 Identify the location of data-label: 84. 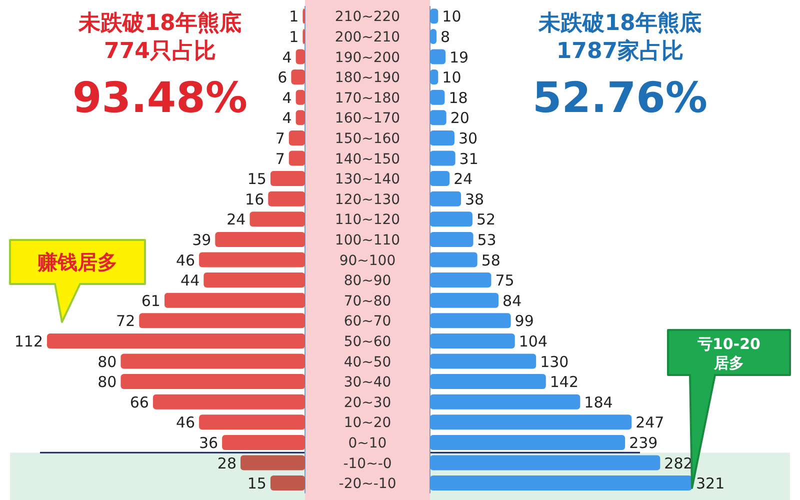
(512, 301).